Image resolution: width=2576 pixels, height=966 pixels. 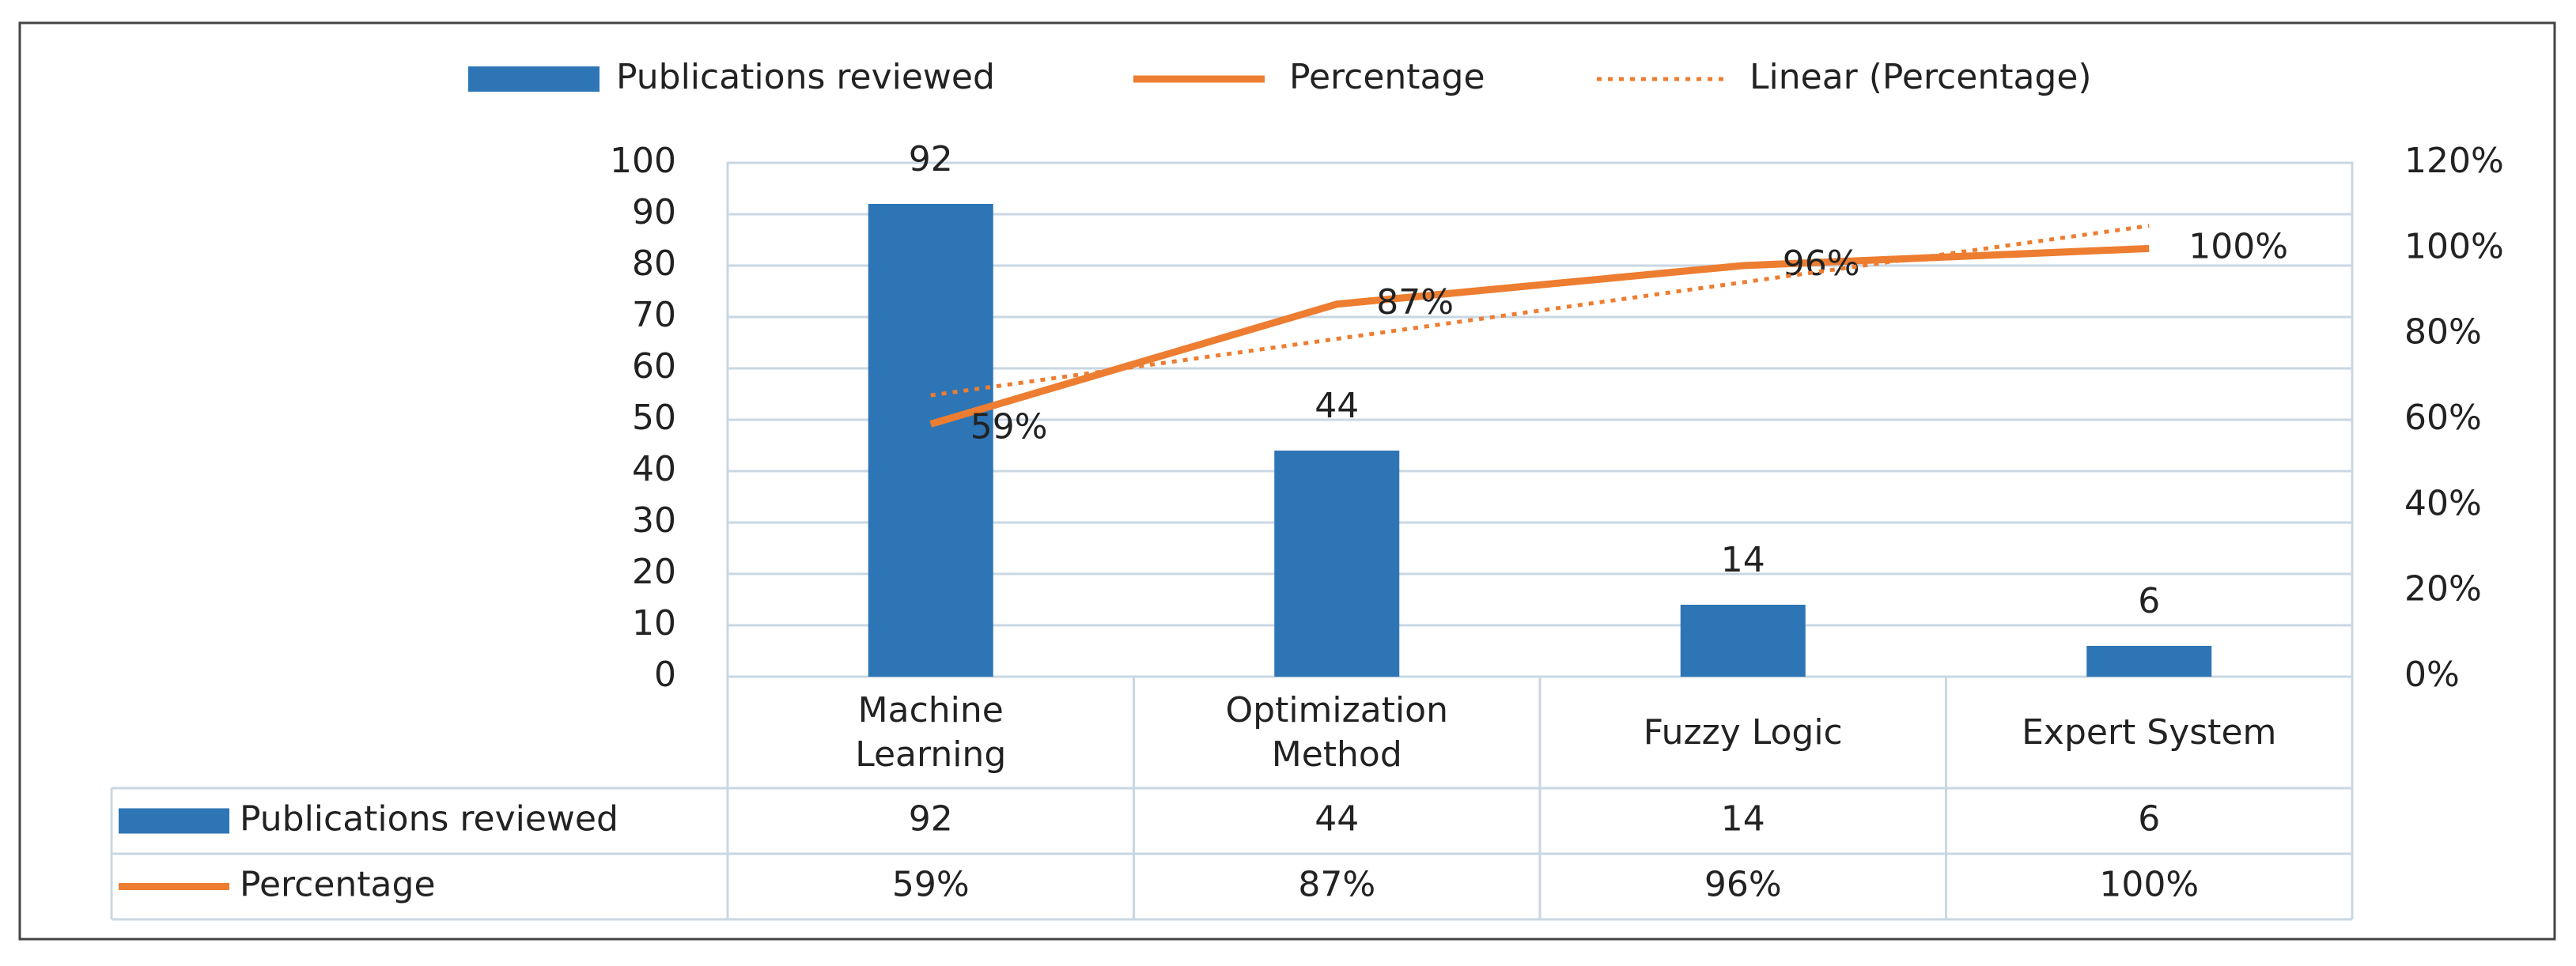 What do you see at coordinates (2443, 589) in the screenshot?
I see `y2-tick-label: 20%` at bounding box center [2443, 589].